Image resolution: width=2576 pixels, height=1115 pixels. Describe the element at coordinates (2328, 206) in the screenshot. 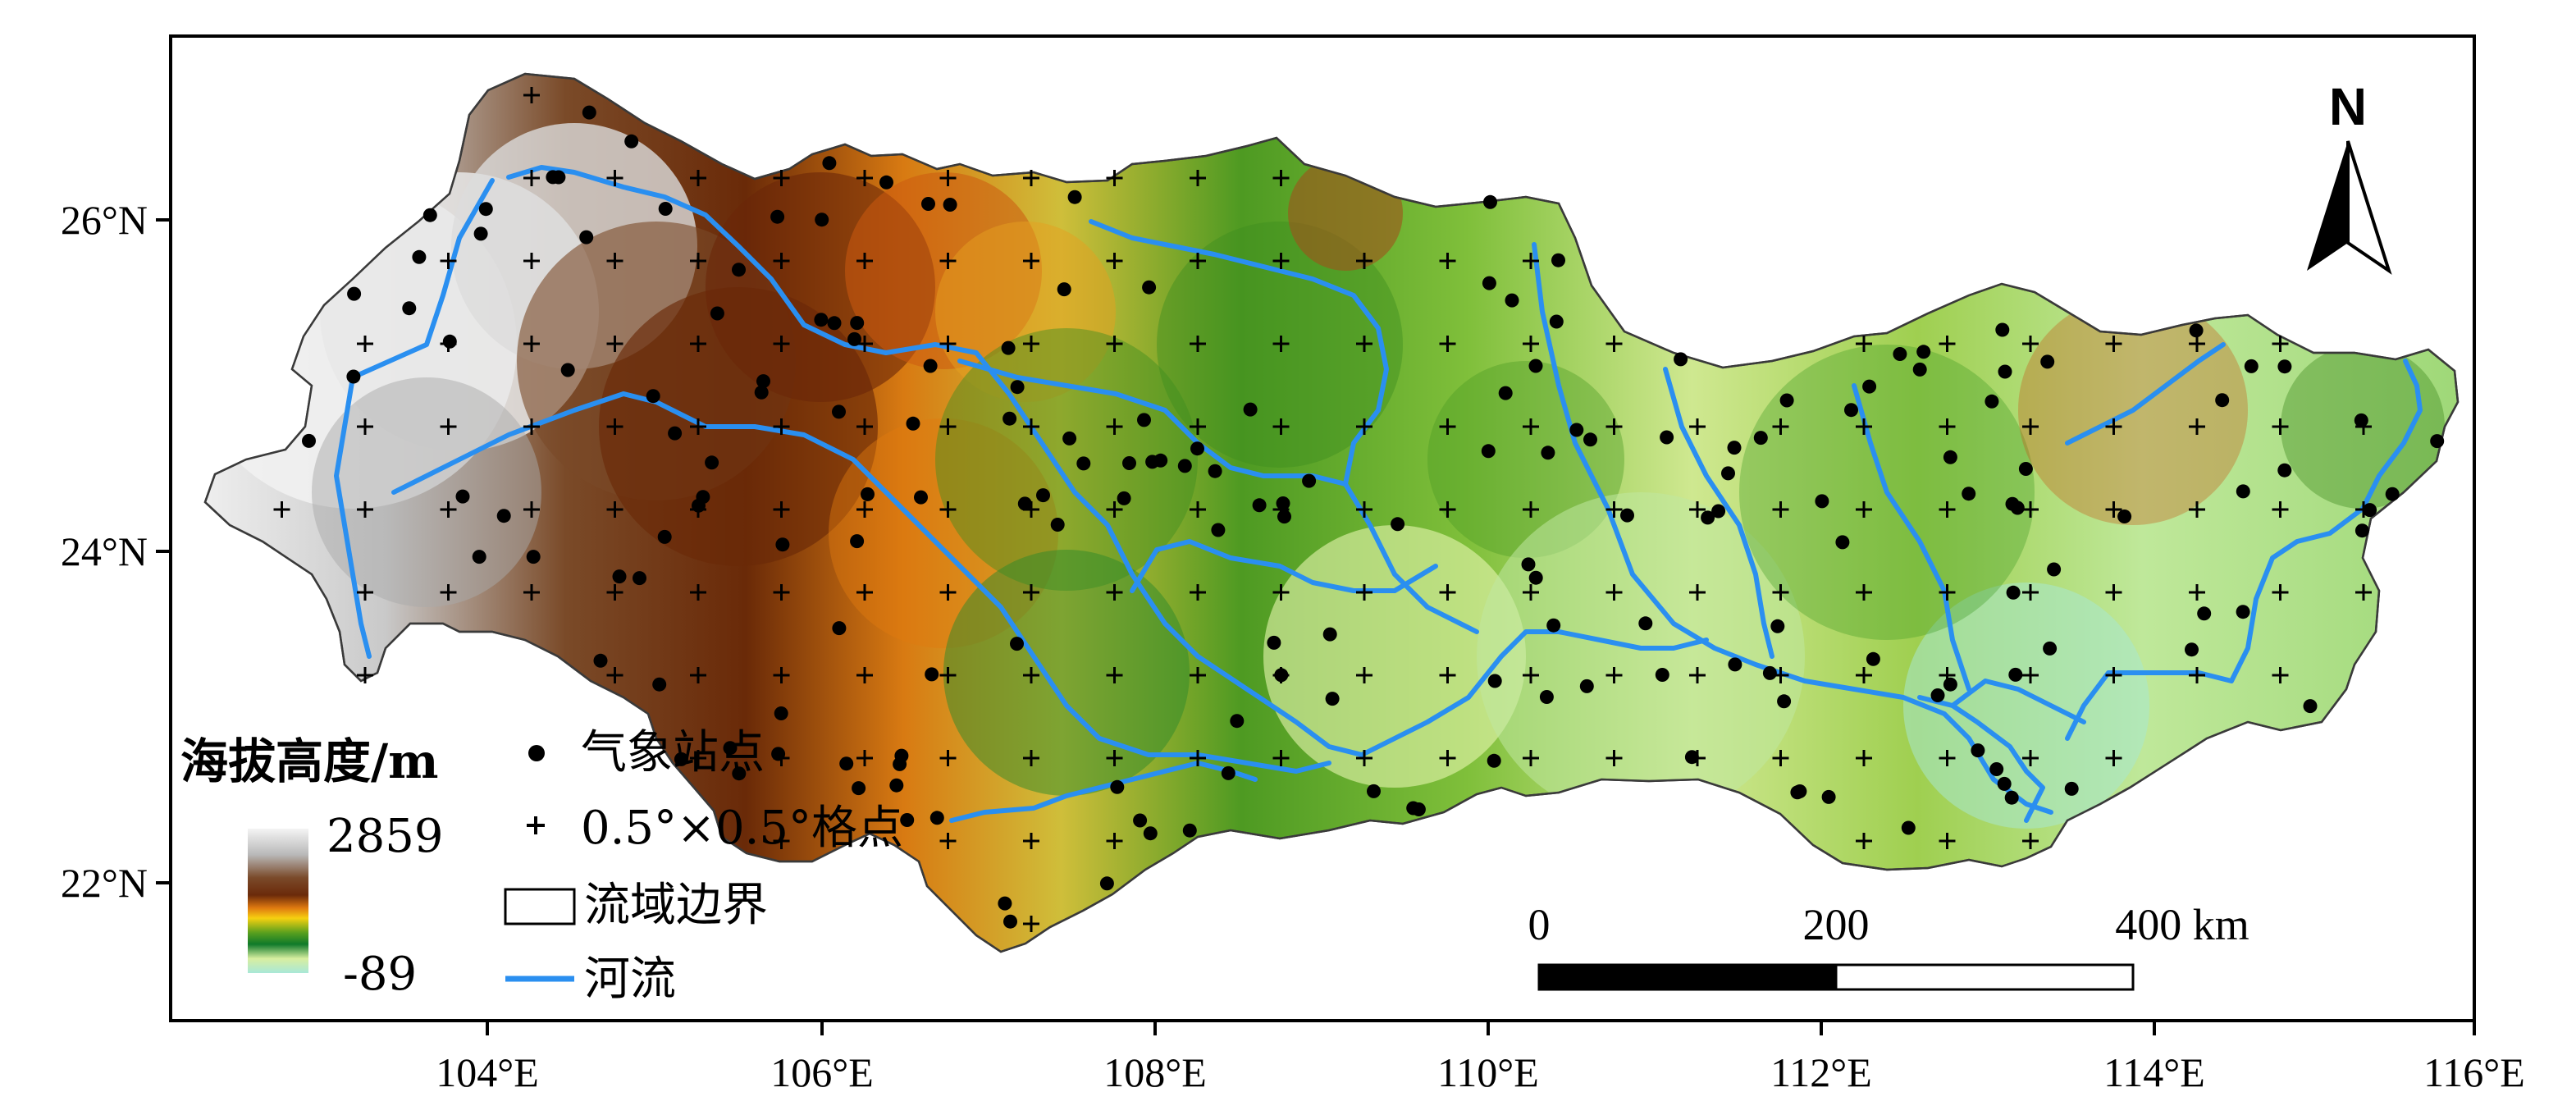

I see `north-arrow-icon-left` at that location.